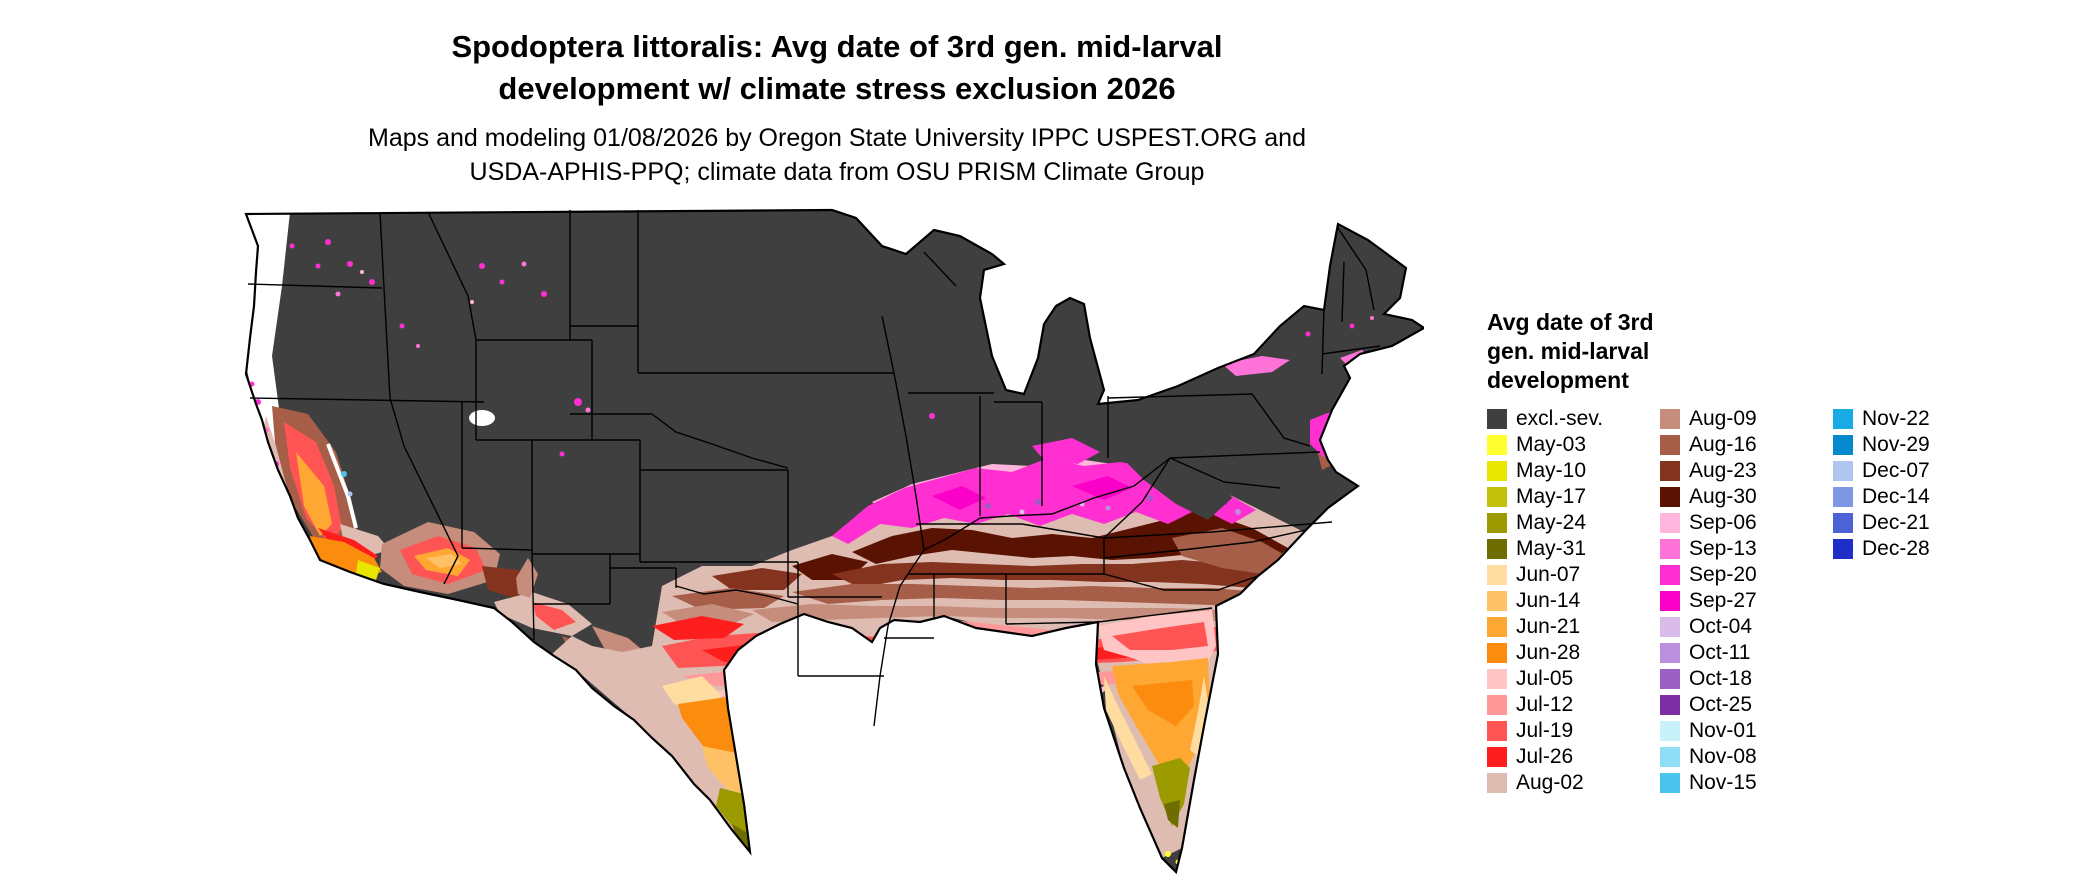  Describe the element at coordinates (1721, 626) in the screenshot. I see `legend-label: Oct-04` at that location.